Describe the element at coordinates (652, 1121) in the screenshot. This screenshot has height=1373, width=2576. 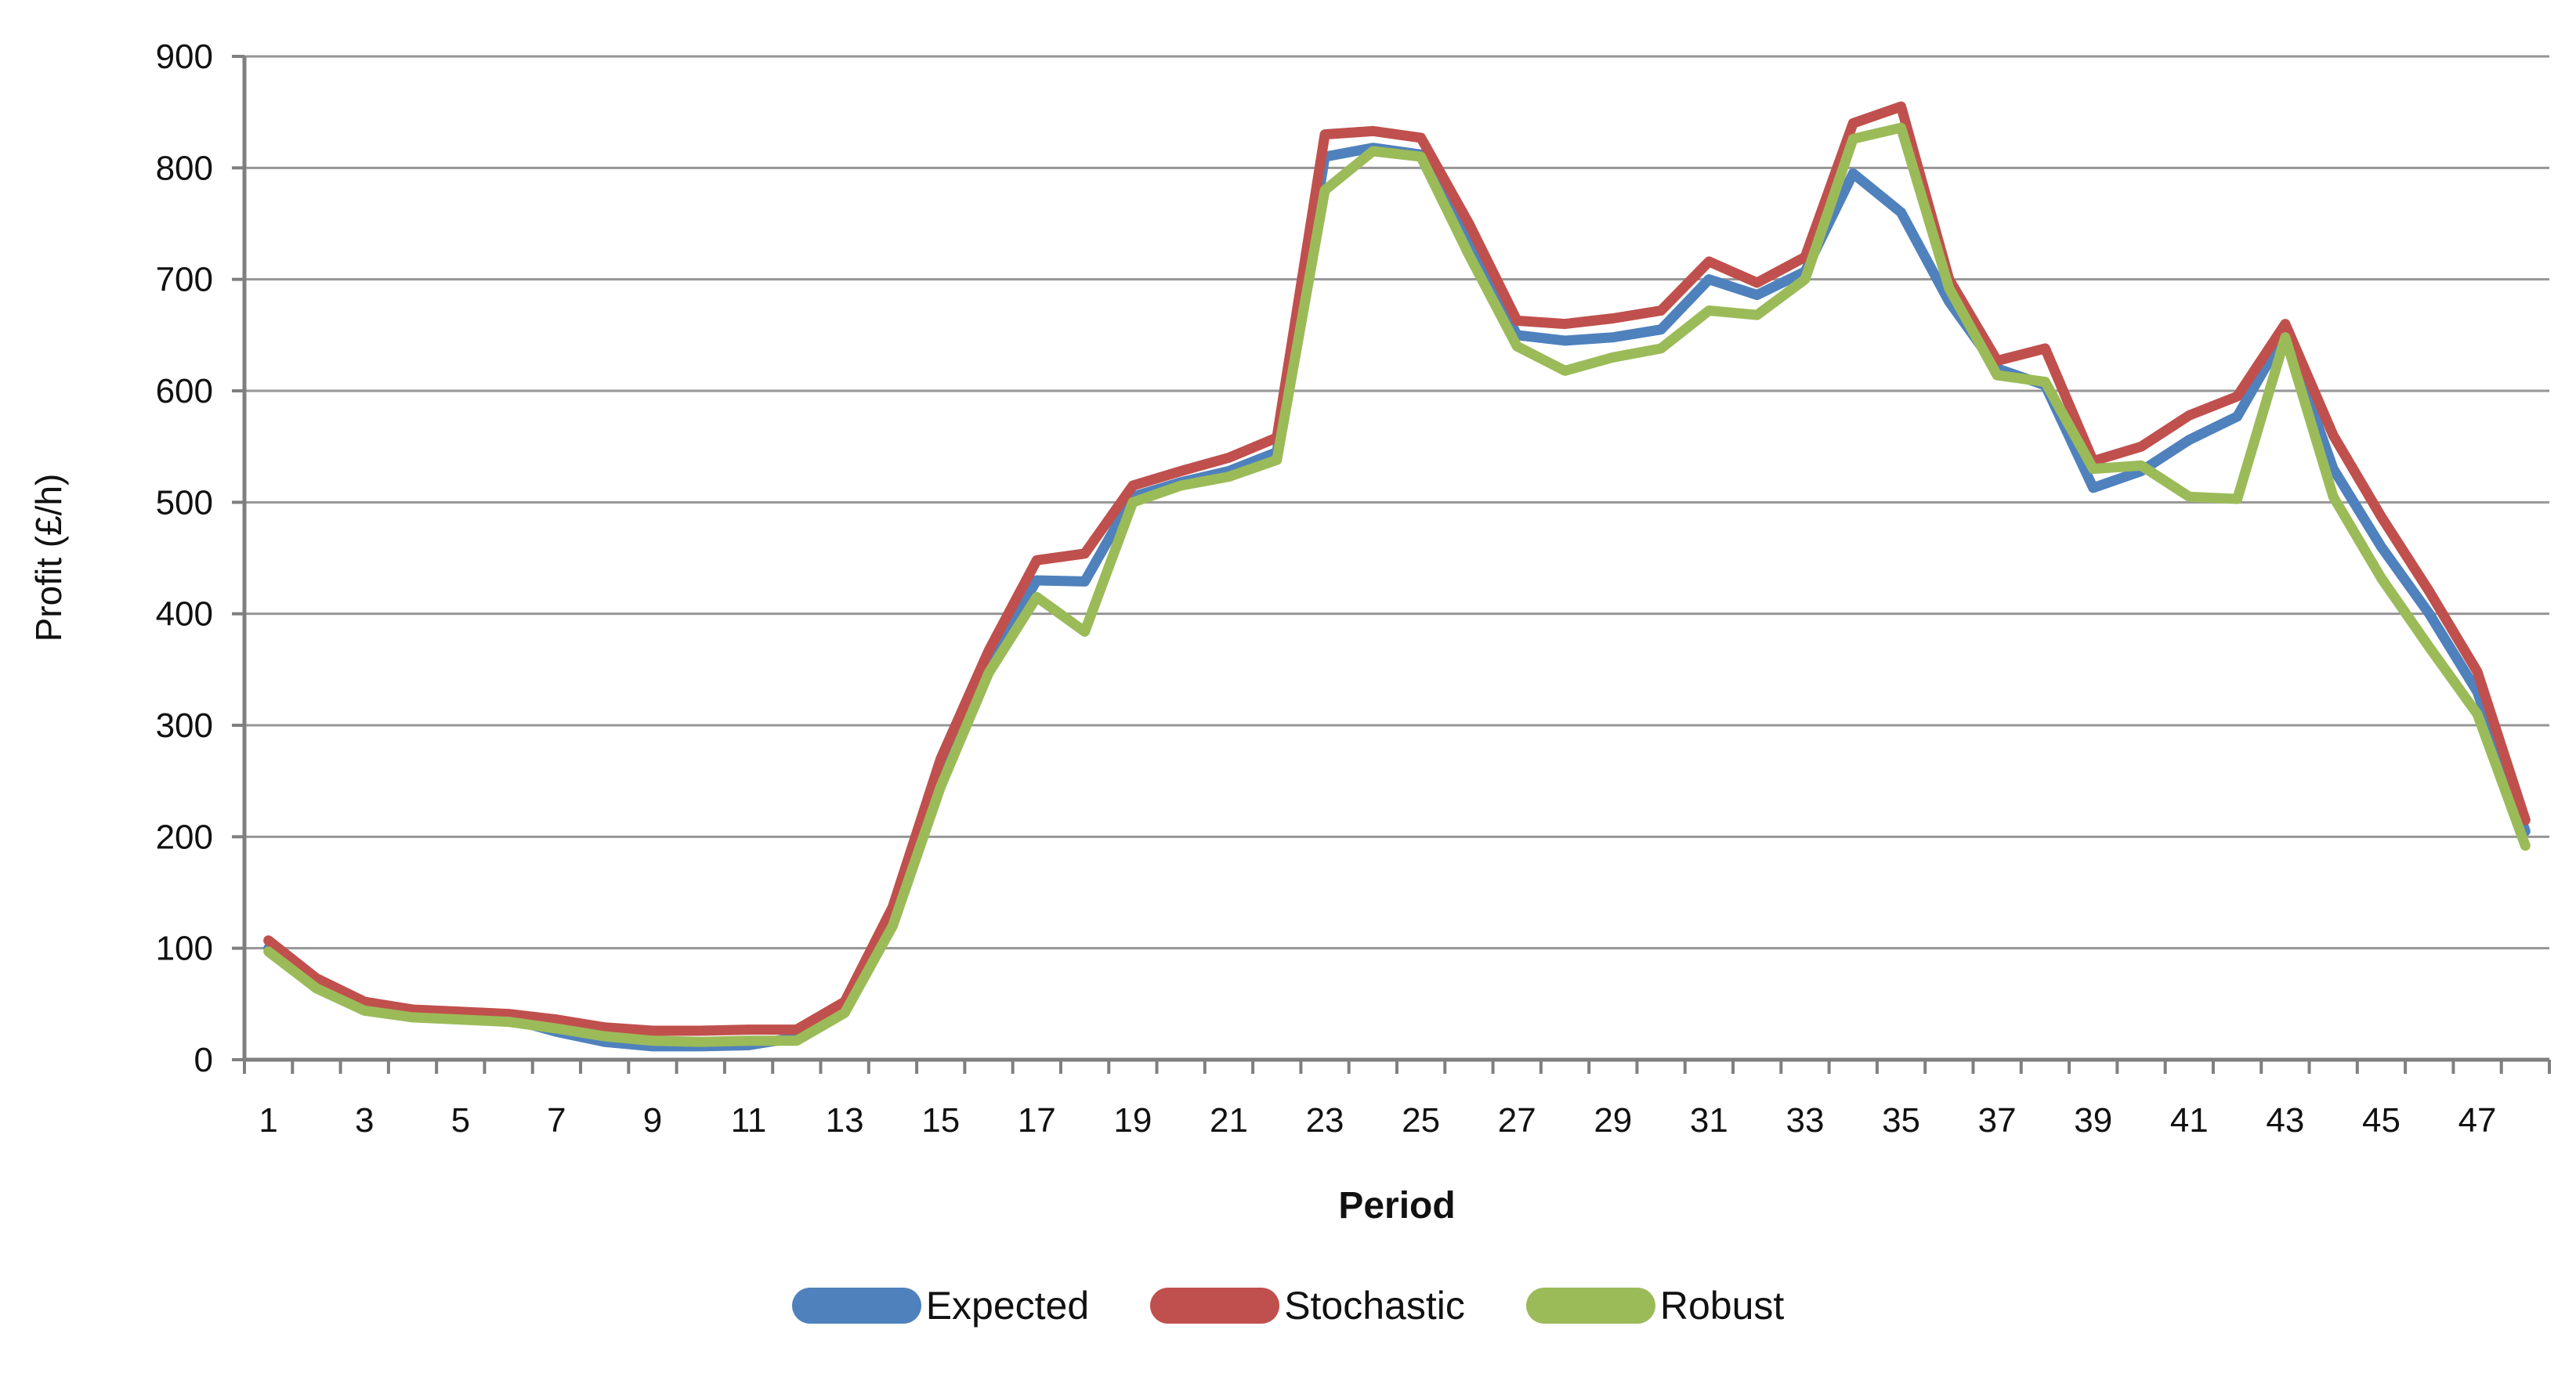
I see `x-tick-label-9: 9` at that location.